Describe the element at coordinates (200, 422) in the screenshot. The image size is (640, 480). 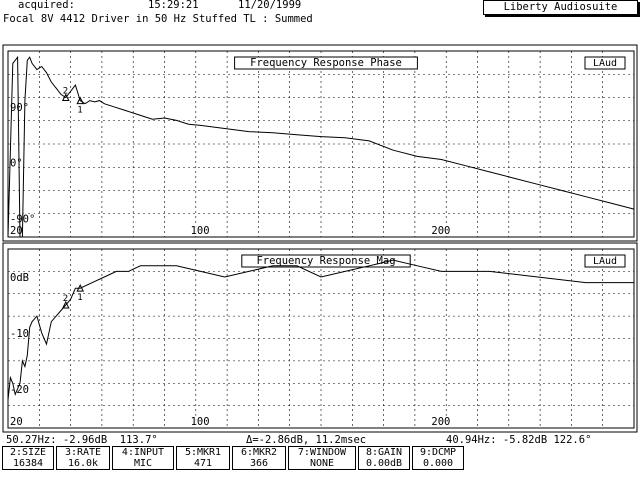
I see `mag-x-tick-label: 100` at that location.